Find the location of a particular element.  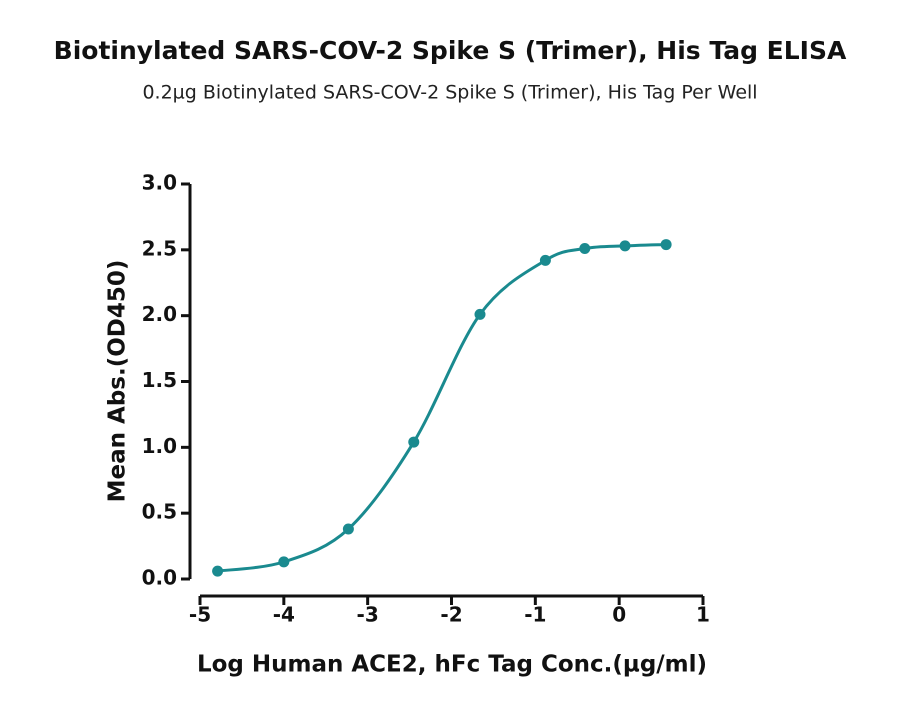

x-tick-label: 1 is located at coordinates (703, 615).